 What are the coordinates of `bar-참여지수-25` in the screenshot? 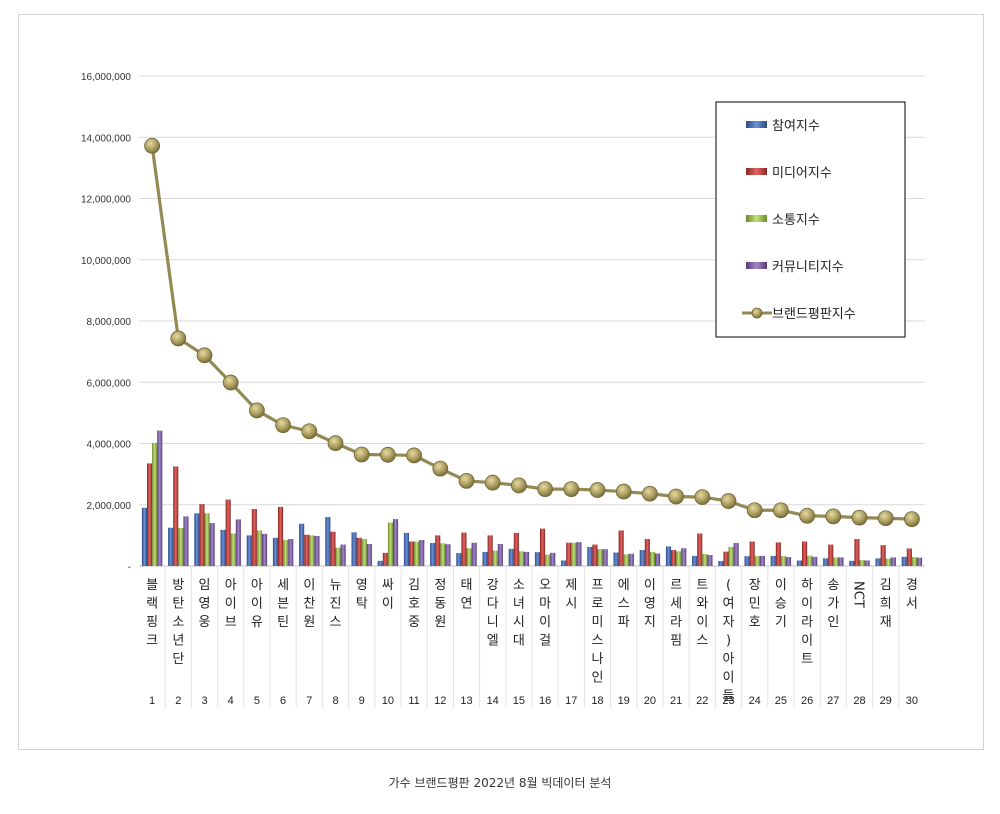 It's located at (773, 560).